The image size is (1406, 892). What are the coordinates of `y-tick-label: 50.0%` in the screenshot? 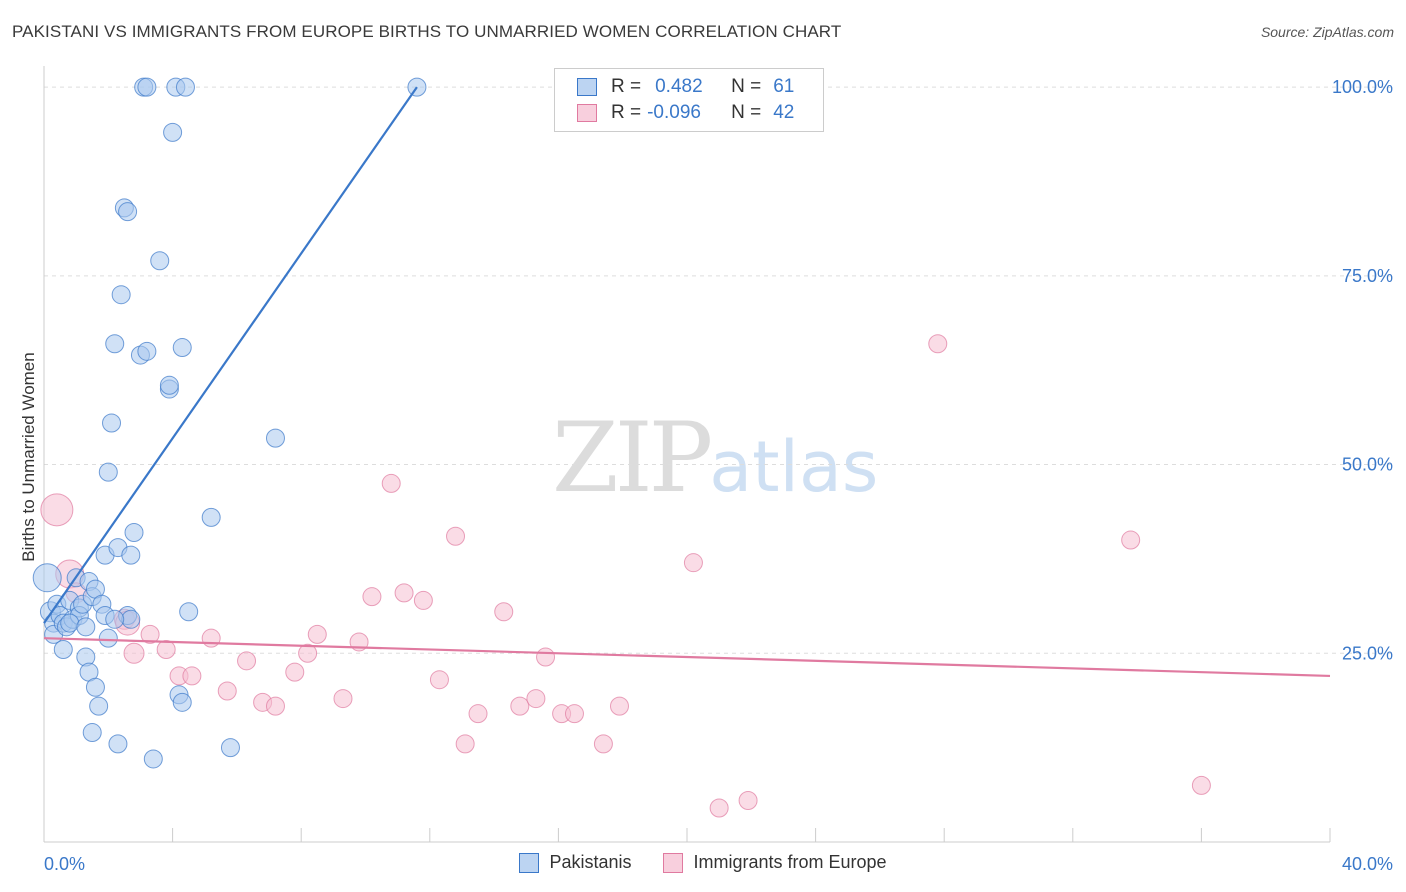 It's located at (1367, 465).